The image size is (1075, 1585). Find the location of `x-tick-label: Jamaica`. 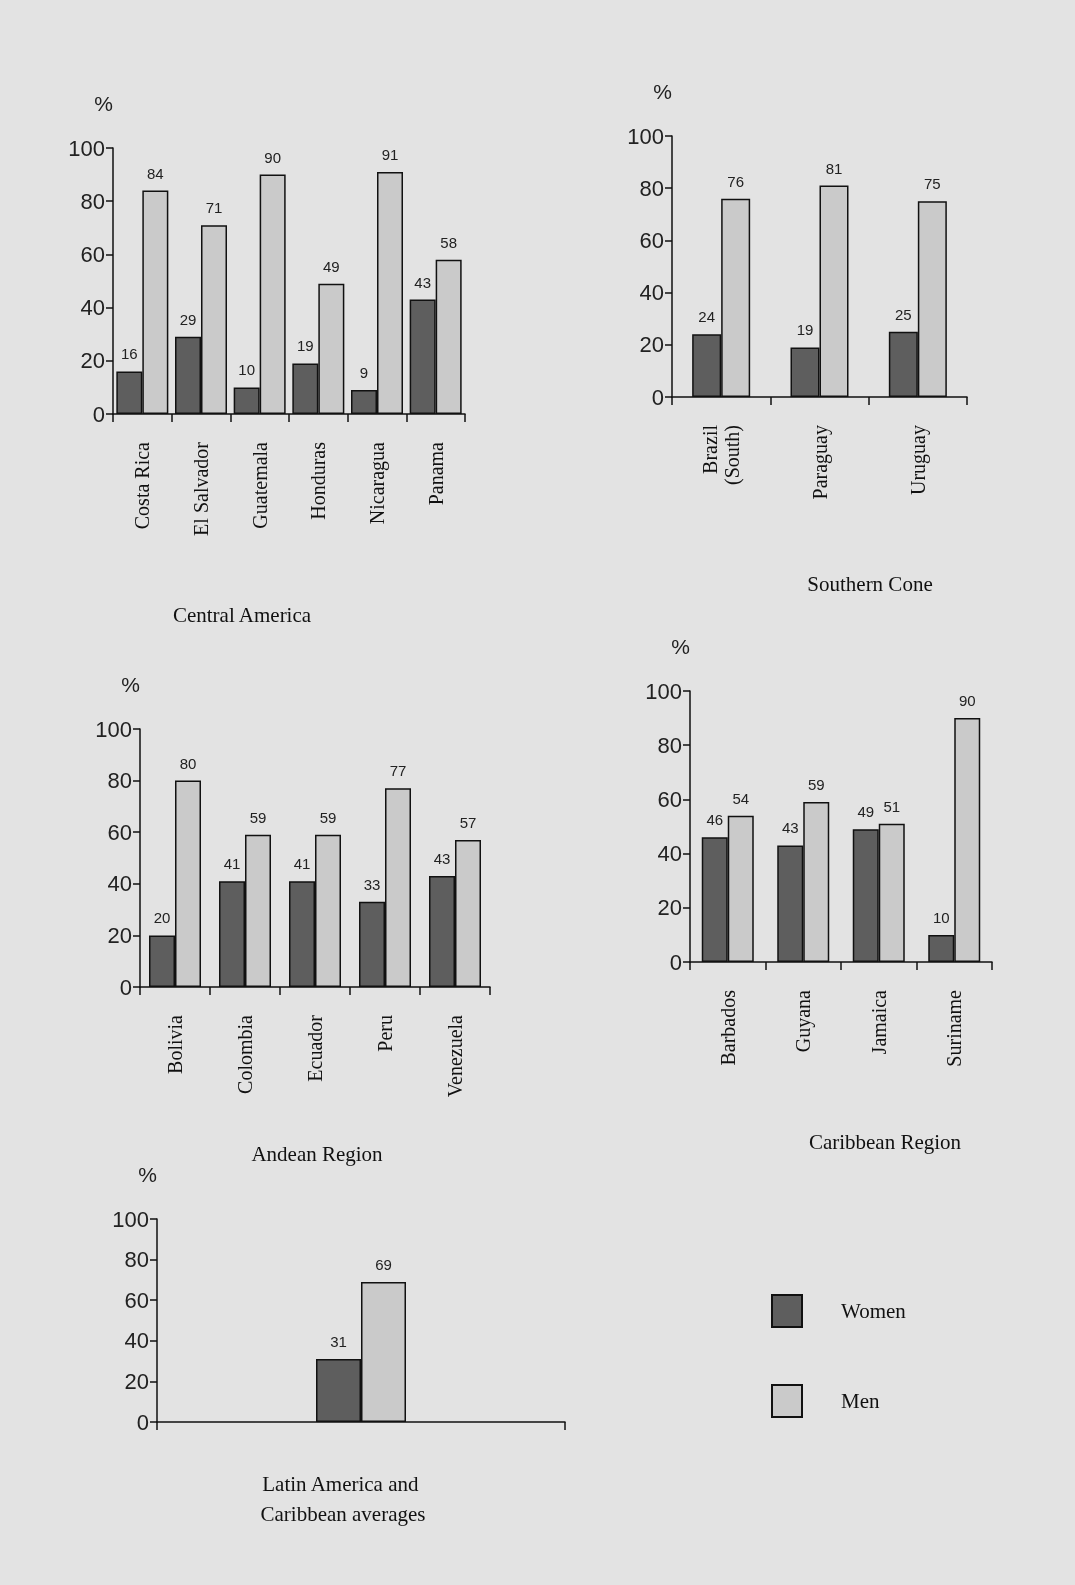

x-tick-label: Jamaica is located at coordinates (878, 1022).